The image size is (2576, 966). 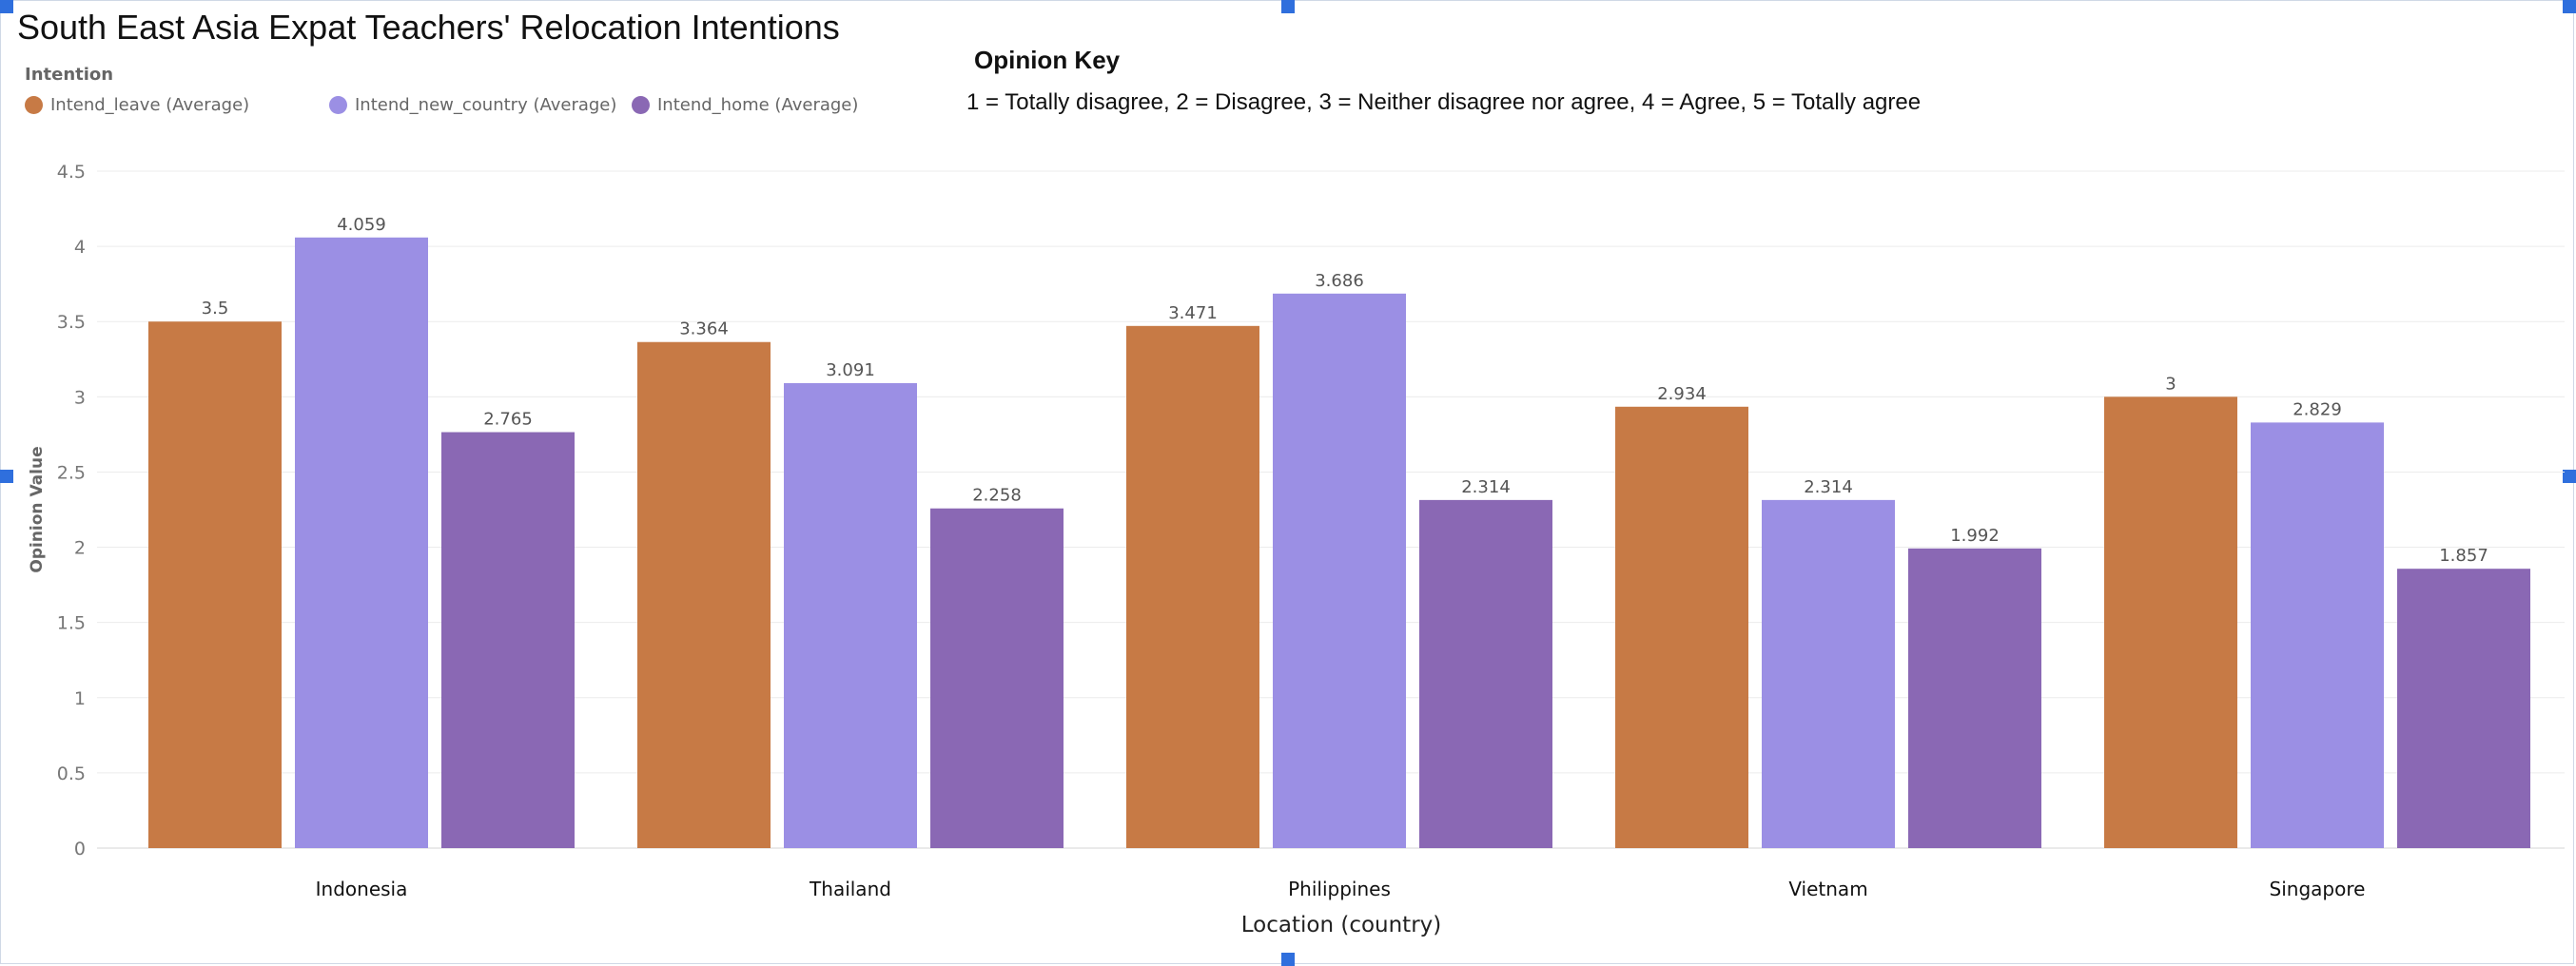 I want to click on opinion-key-title: Opinion Key, so click(x=1048, y=60).